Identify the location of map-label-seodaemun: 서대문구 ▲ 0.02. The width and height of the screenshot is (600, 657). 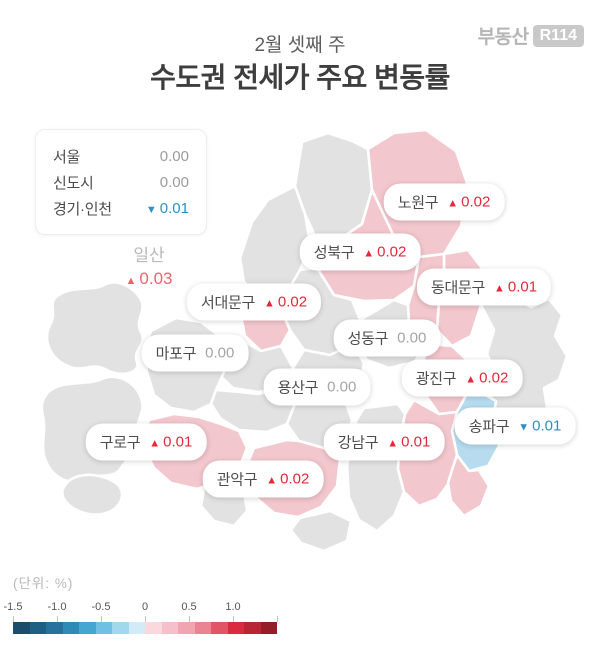
(254, 302).